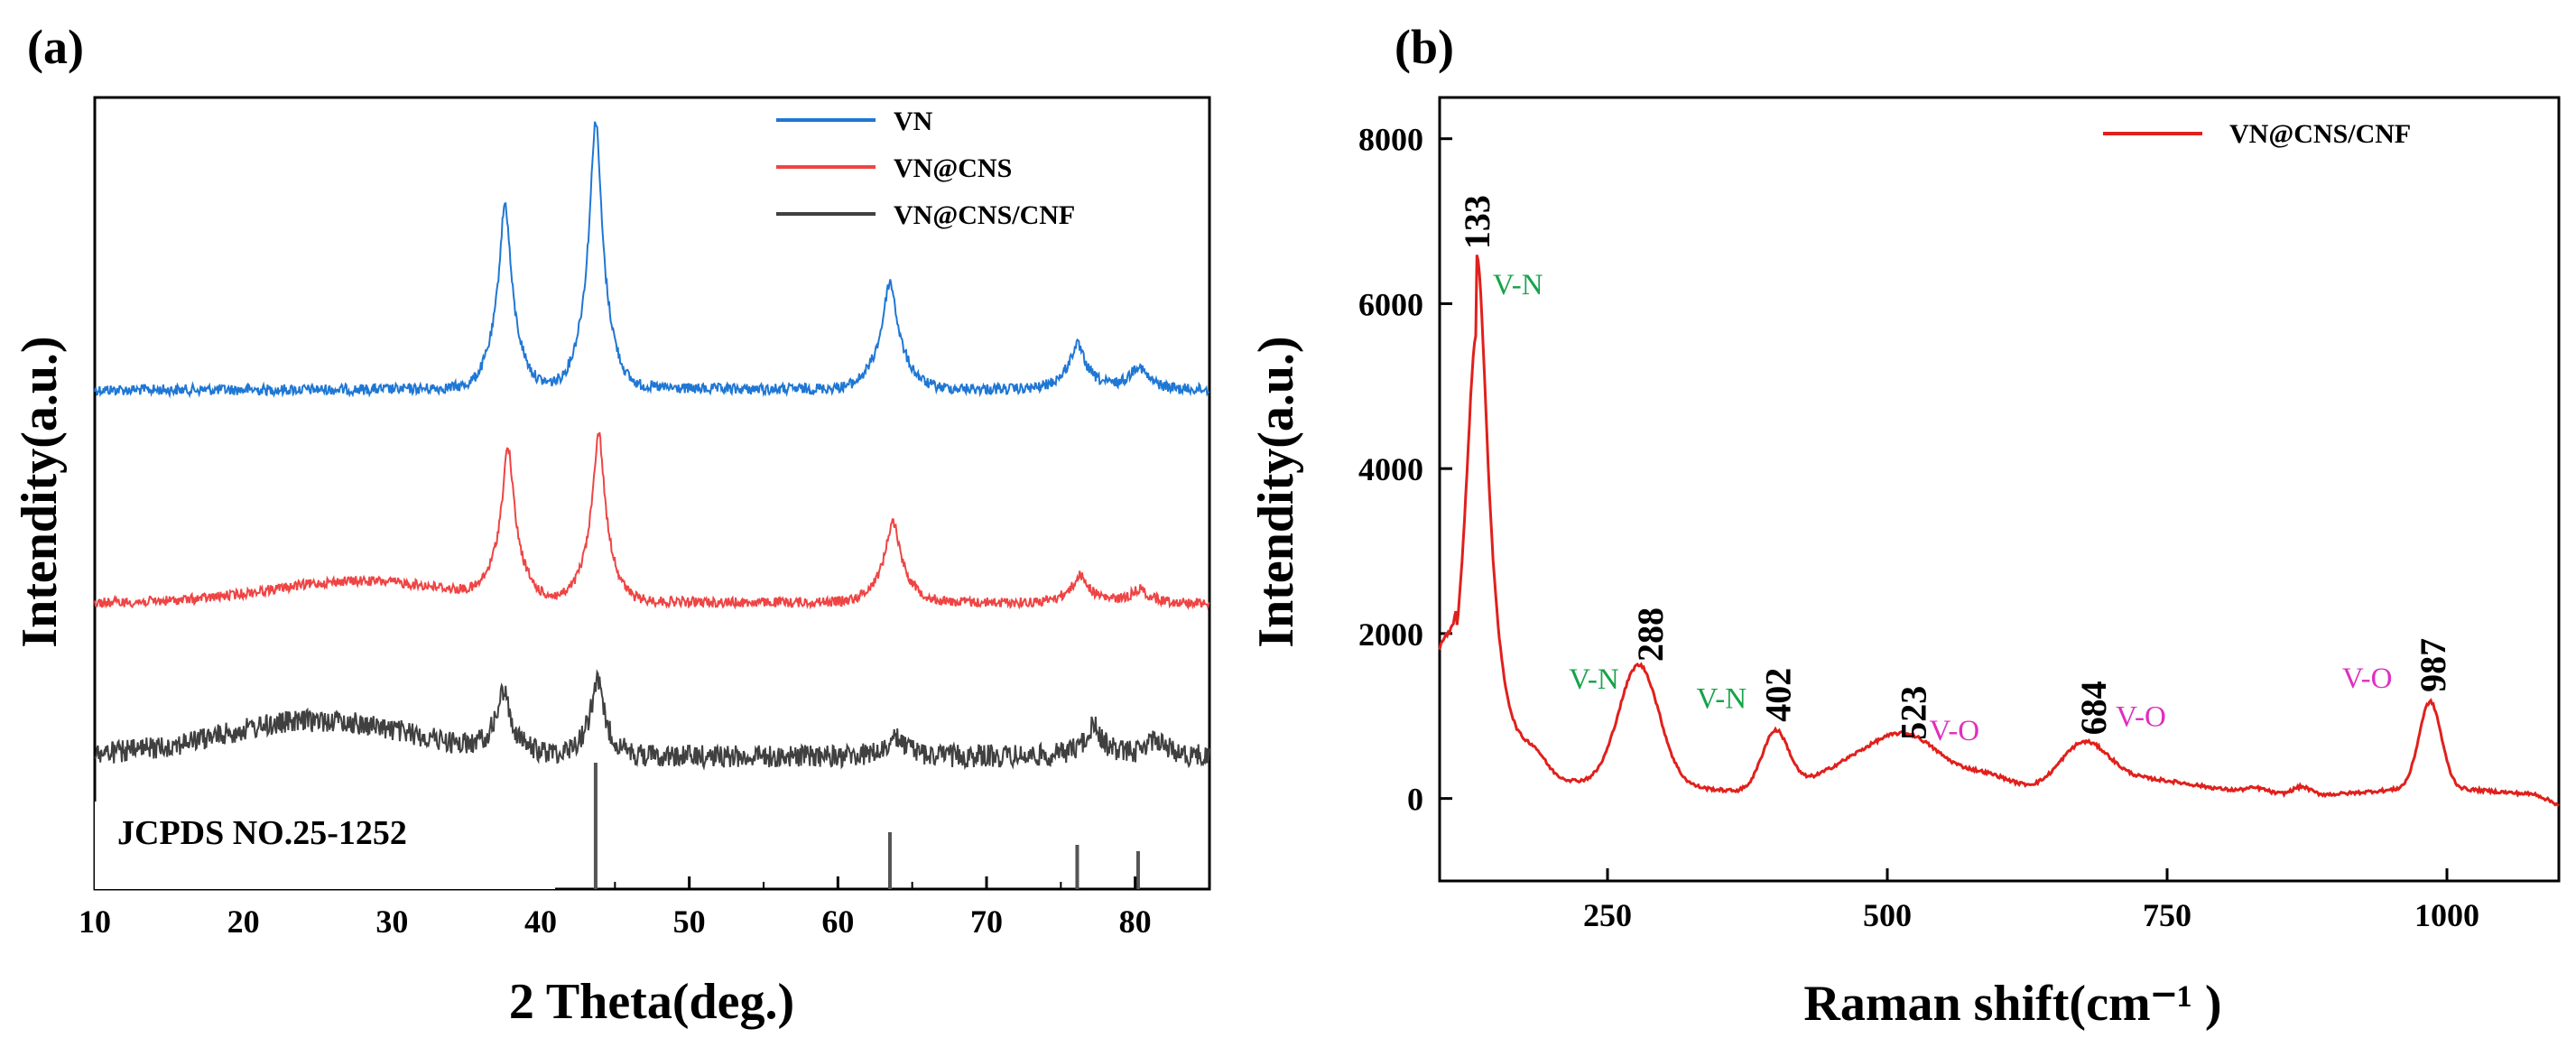 The width and height of the screenshot is (2576, 1038). Describe the element at coordinates (2012, 1004) in the screenshot. I see `panel-b-x-axis-title: Raman shift(cm⁻¹ )` at that location.